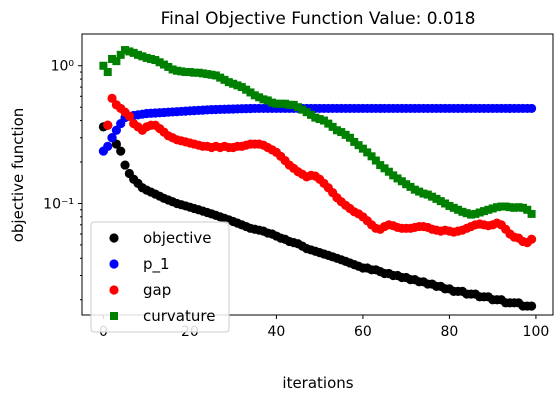  Describe the element at coordinates (317, 383) in the screenshot. I see `x-axis-label: iterations` at that location.